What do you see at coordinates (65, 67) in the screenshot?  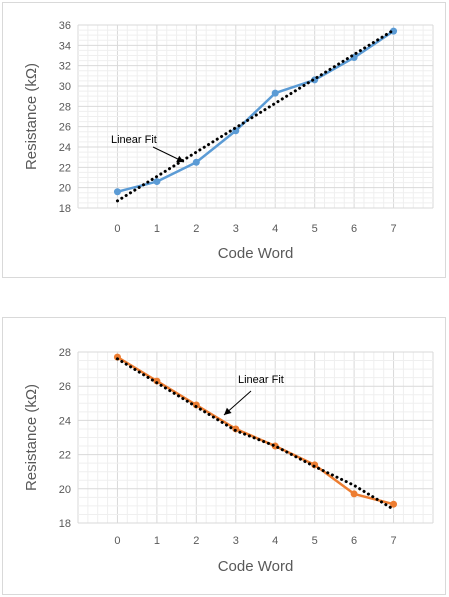 I see `y-tick-label: 32` at bounding box center [65, 67].